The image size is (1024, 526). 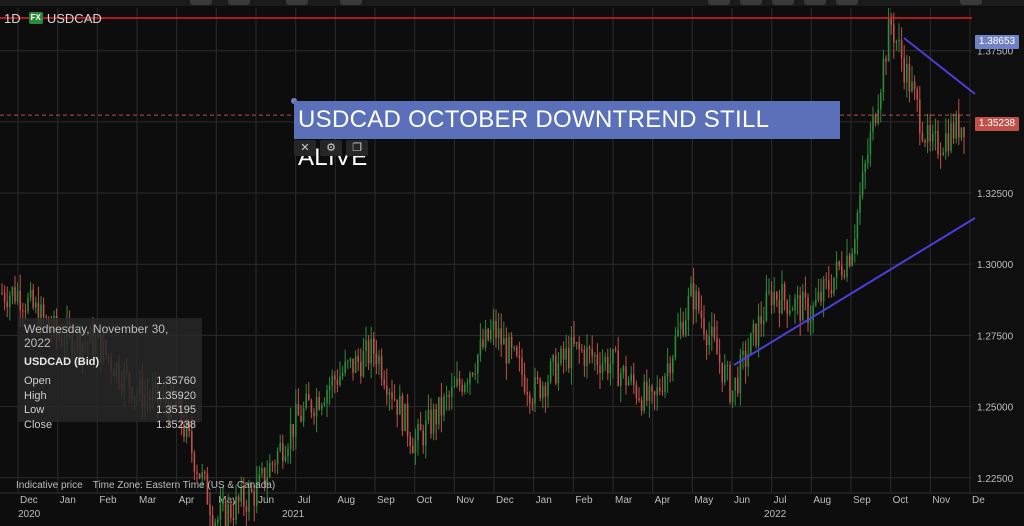 What do you see at coordinates (995, 52) in the screenshot?
I see `y-tick-label: 1.37500` at bounding box center [995, 52].